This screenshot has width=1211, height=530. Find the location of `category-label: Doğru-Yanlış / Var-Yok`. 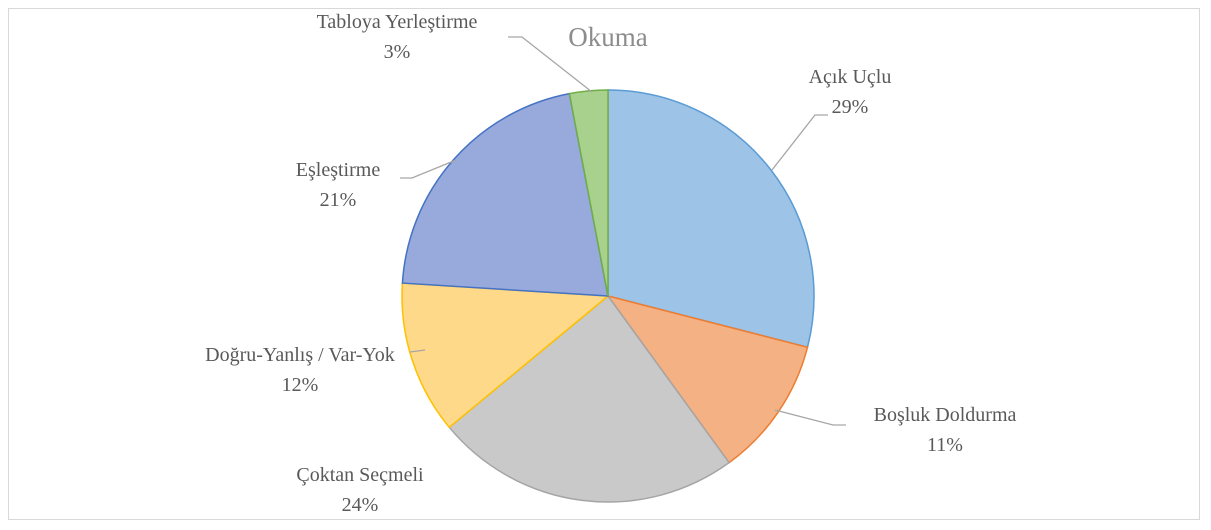

category-label: Doğru-Yanlış / Var-Yok is located at coordinates (300, 355).